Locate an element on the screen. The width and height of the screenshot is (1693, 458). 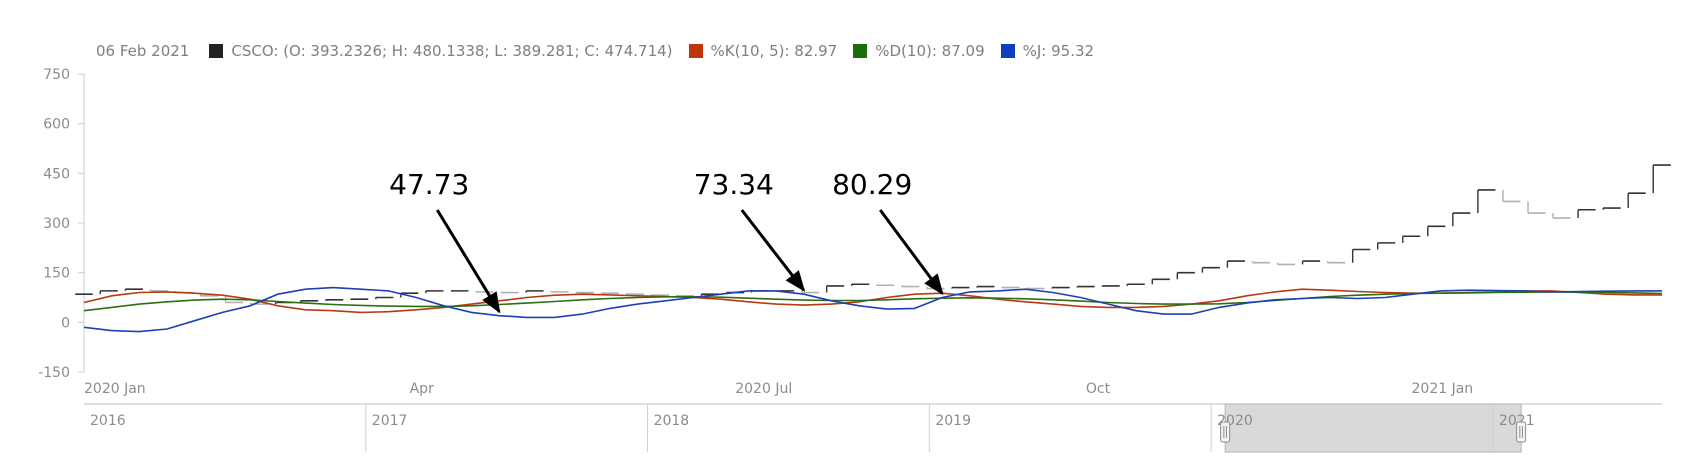
legend-item-k: %K(10, 5): 82.97 is located at coordinates (763, 51).